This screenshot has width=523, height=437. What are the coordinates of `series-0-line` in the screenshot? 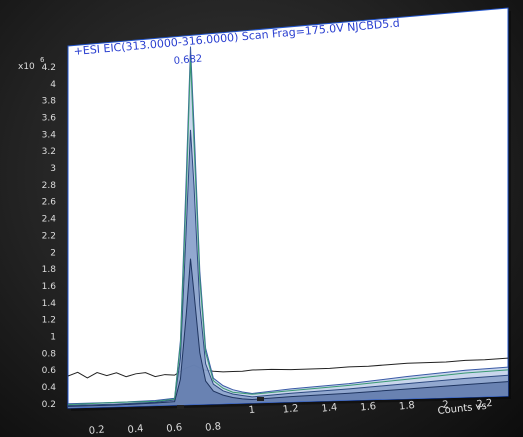 It's located at (288, 368).